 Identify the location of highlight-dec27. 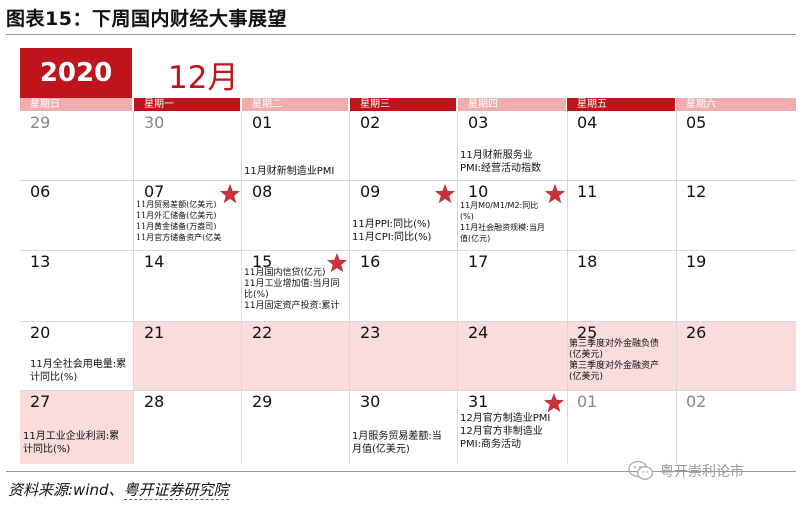
(76, 427).